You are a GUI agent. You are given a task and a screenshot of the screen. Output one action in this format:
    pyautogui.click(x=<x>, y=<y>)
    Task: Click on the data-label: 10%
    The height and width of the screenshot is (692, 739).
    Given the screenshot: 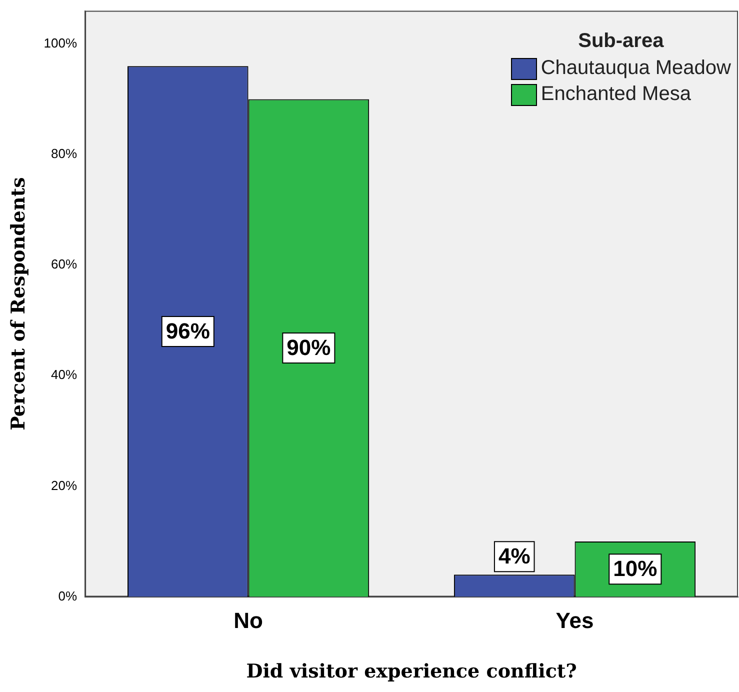 What is the action you would take?
    pyautogui.click(x=635, y=569)
    